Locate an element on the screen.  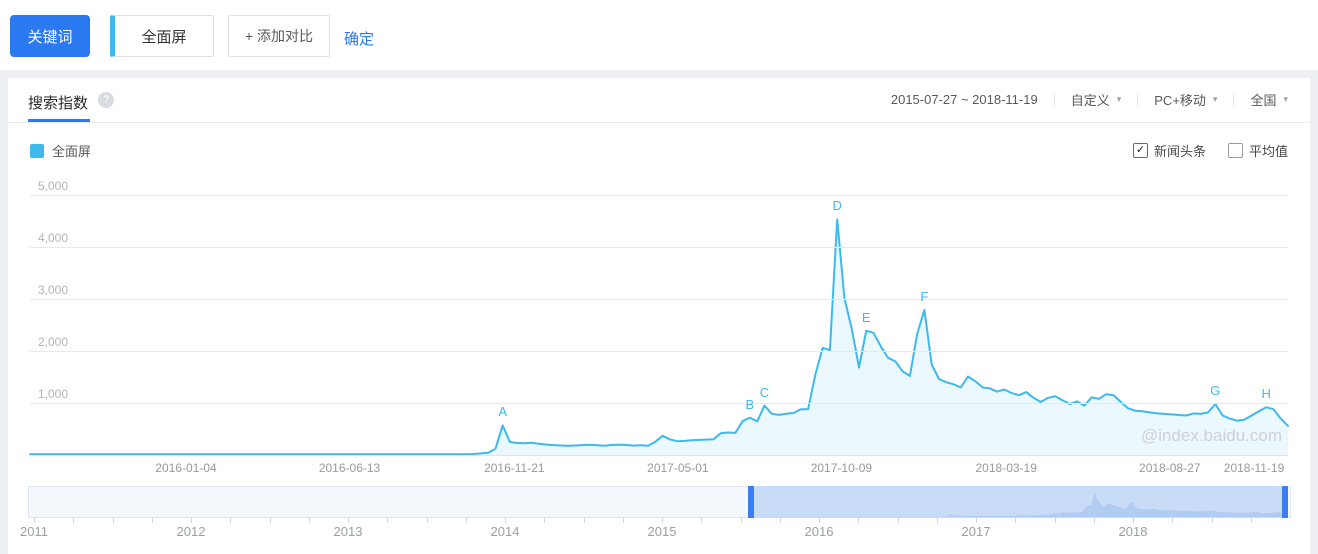
keyword-chip: 全面屏 is located at coordinates (162, 36).